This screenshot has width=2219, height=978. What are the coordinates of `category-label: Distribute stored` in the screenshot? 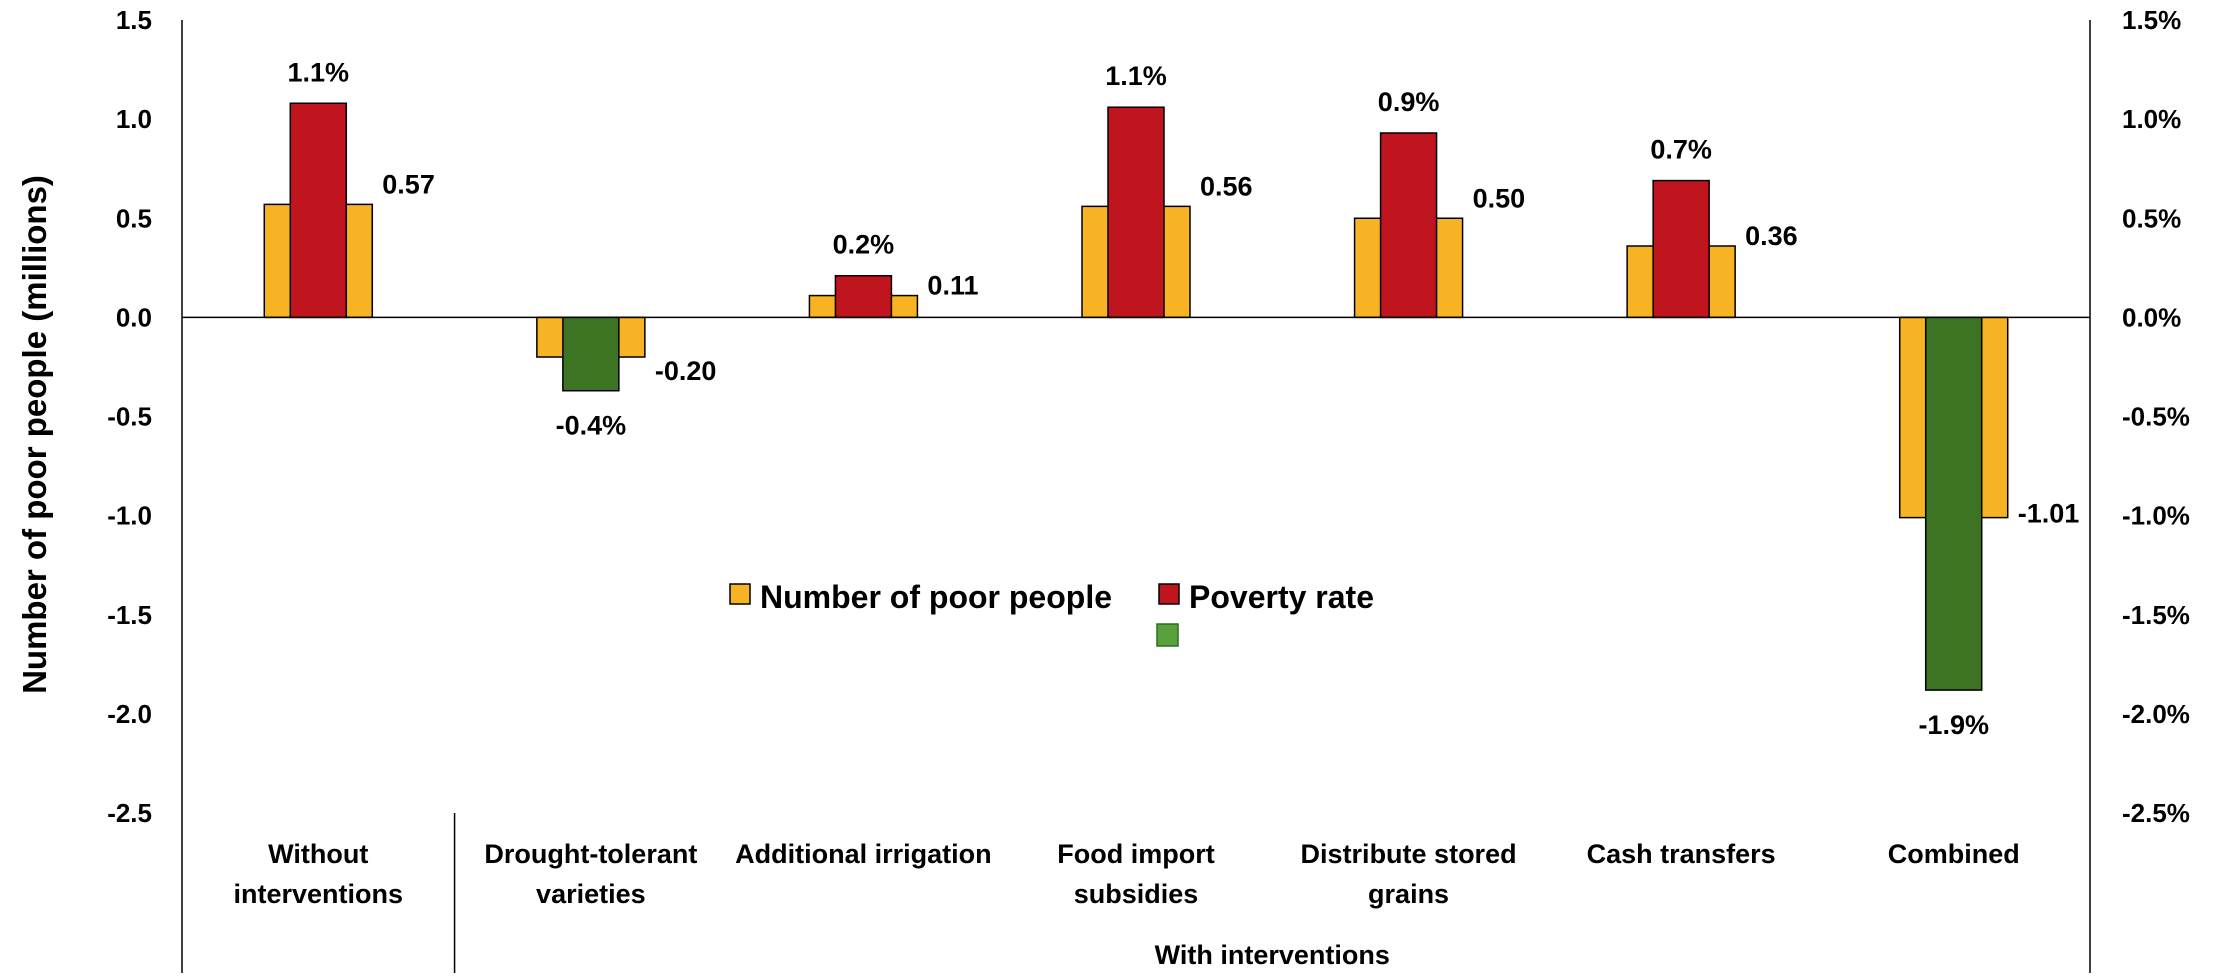 It's located at (1409, 854).